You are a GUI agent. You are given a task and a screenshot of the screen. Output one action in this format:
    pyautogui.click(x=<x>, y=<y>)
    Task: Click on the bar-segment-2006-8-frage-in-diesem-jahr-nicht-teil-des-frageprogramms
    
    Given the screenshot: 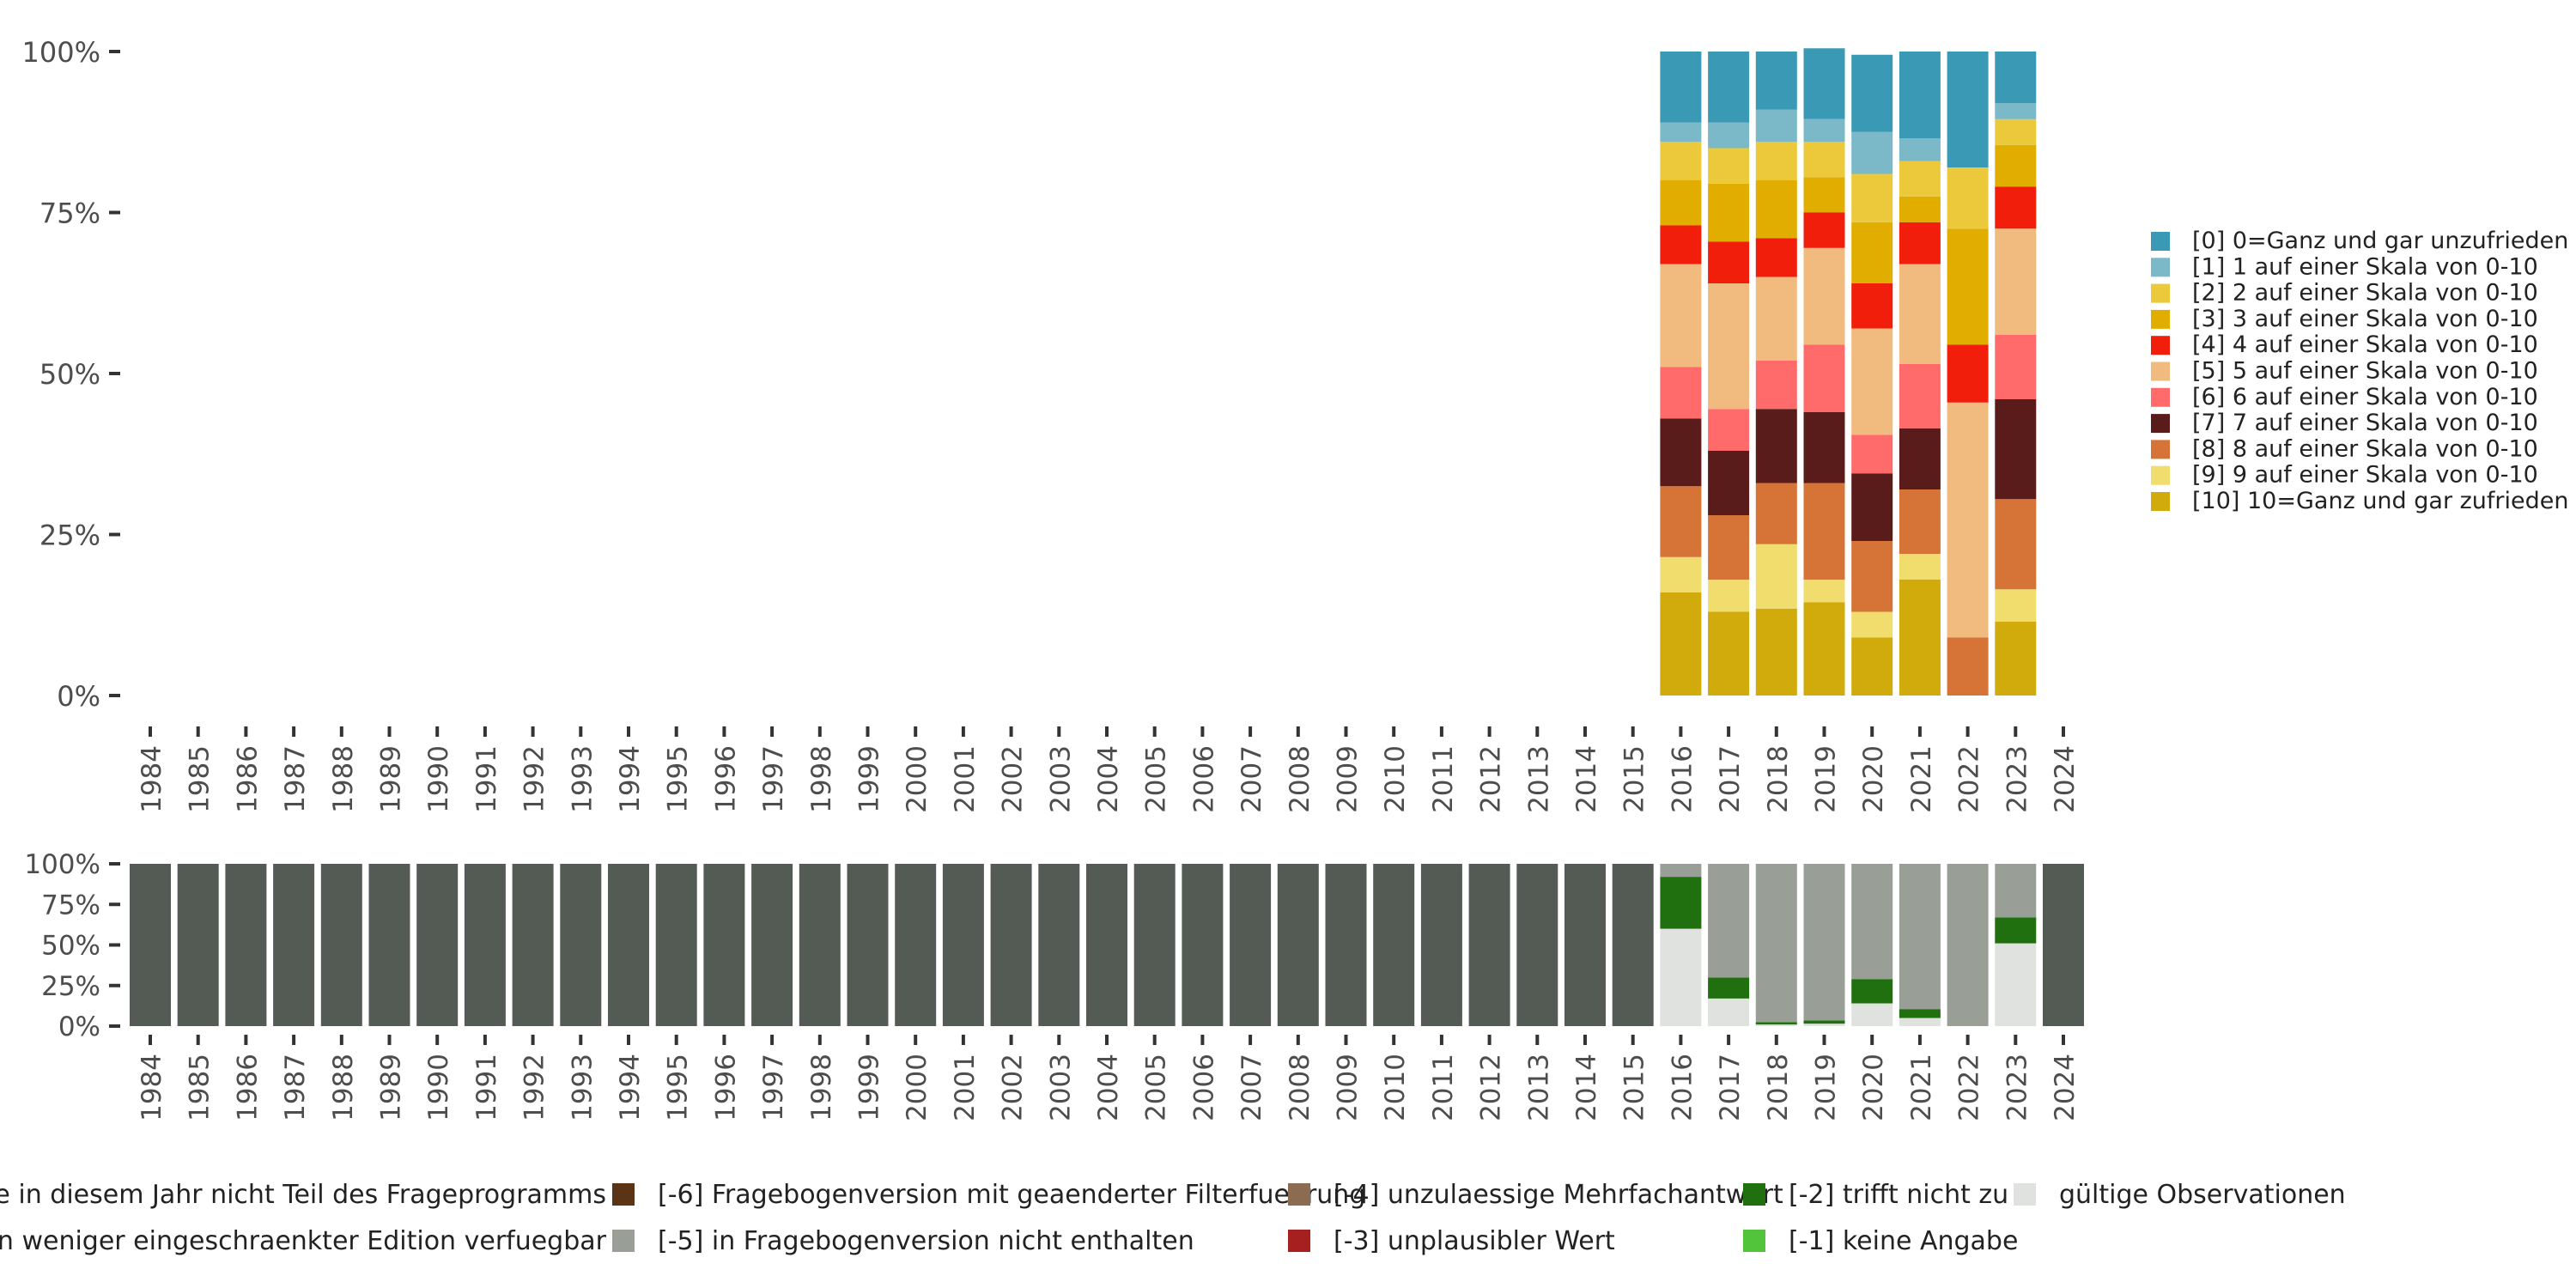 What is the action you would take?
    pyautogui.click(x=1203, y=945)
    